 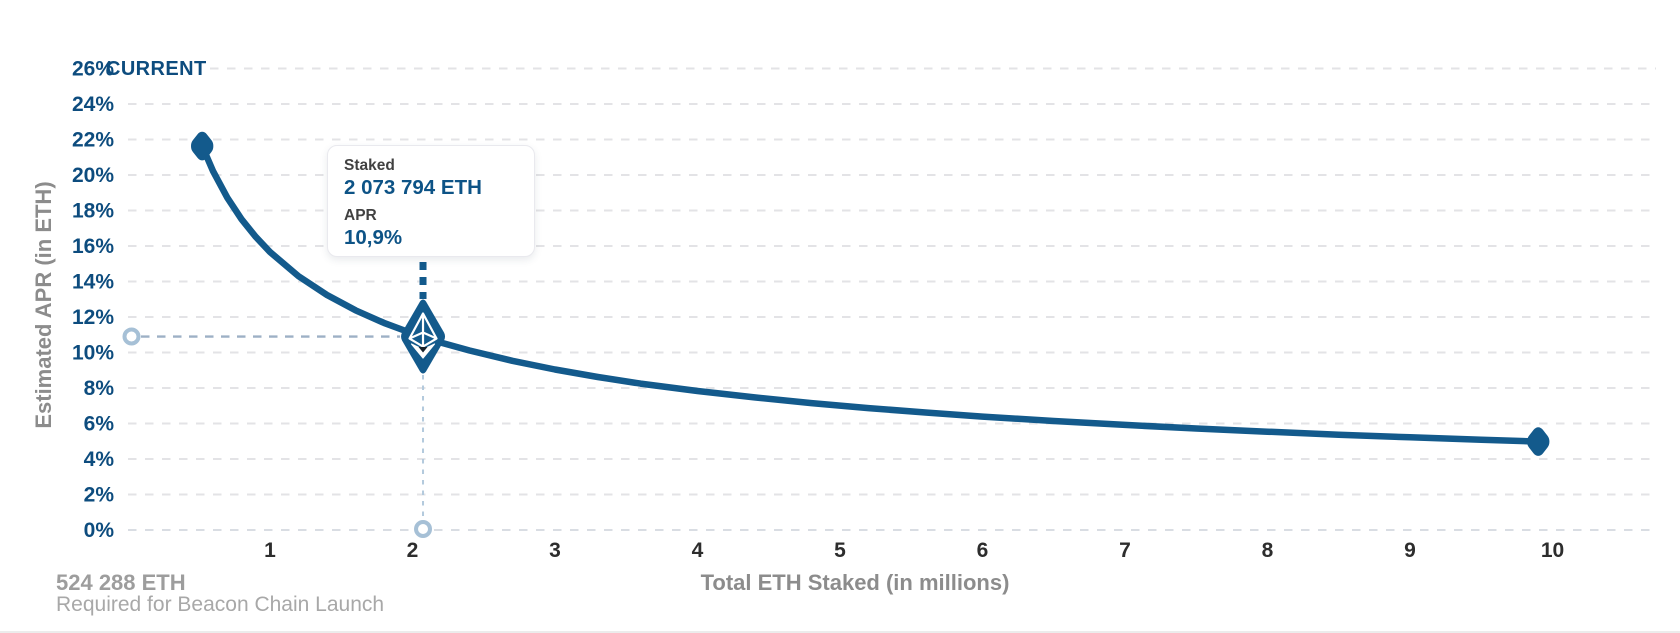 What do you see at coordinates (220, 604) in the screenshot?
I see `genesis-eth-caption: Required for Beacon Chain Launch` at bounding box center [220, 604].